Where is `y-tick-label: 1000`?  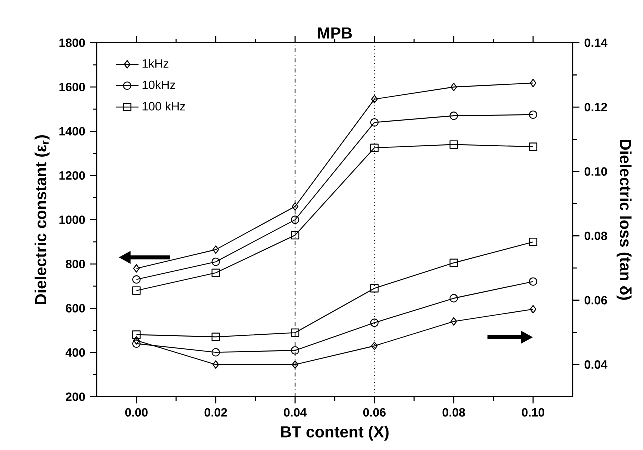
y-tick-label: 1000 is located at coordinates (73, 220).